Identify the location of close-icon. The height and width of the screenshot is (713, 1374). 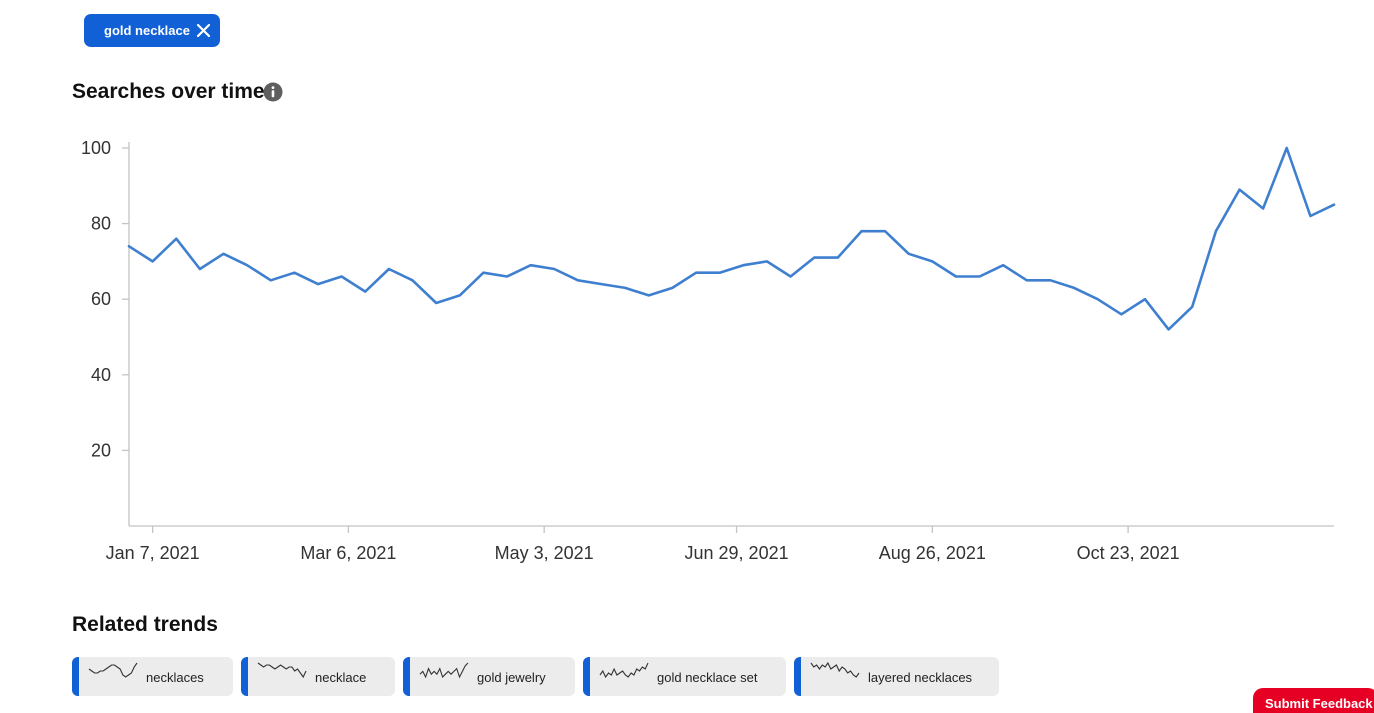
(203, 30).